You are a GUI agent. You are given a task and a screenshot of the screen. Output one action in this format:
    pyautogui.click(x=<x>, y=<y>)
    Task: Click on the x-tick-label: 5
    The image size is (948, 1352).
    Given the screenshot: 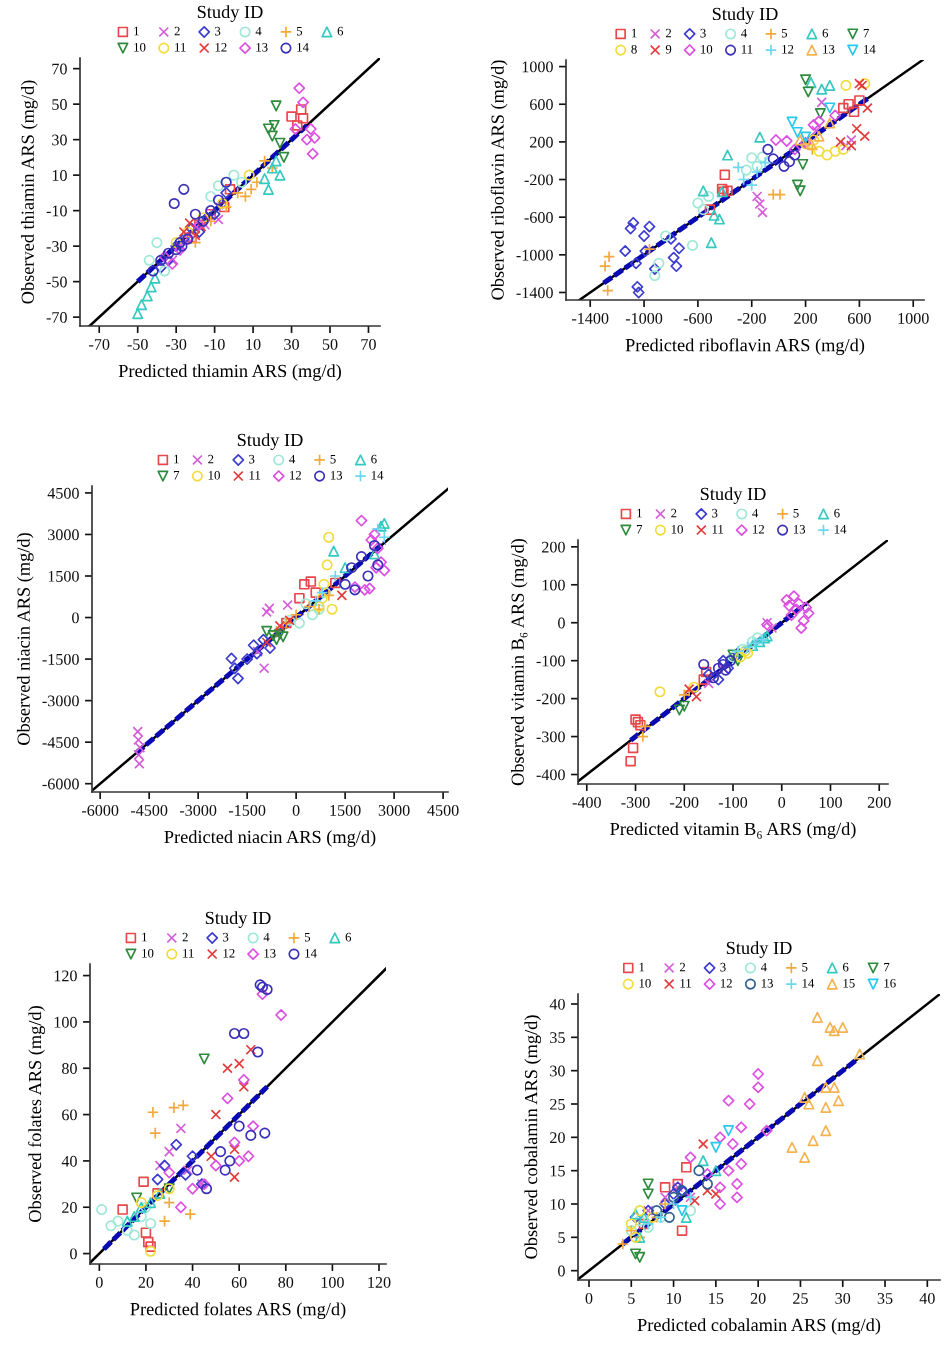 What is the action you would take?
    pyautogui.click(x=631, y=1298)
    